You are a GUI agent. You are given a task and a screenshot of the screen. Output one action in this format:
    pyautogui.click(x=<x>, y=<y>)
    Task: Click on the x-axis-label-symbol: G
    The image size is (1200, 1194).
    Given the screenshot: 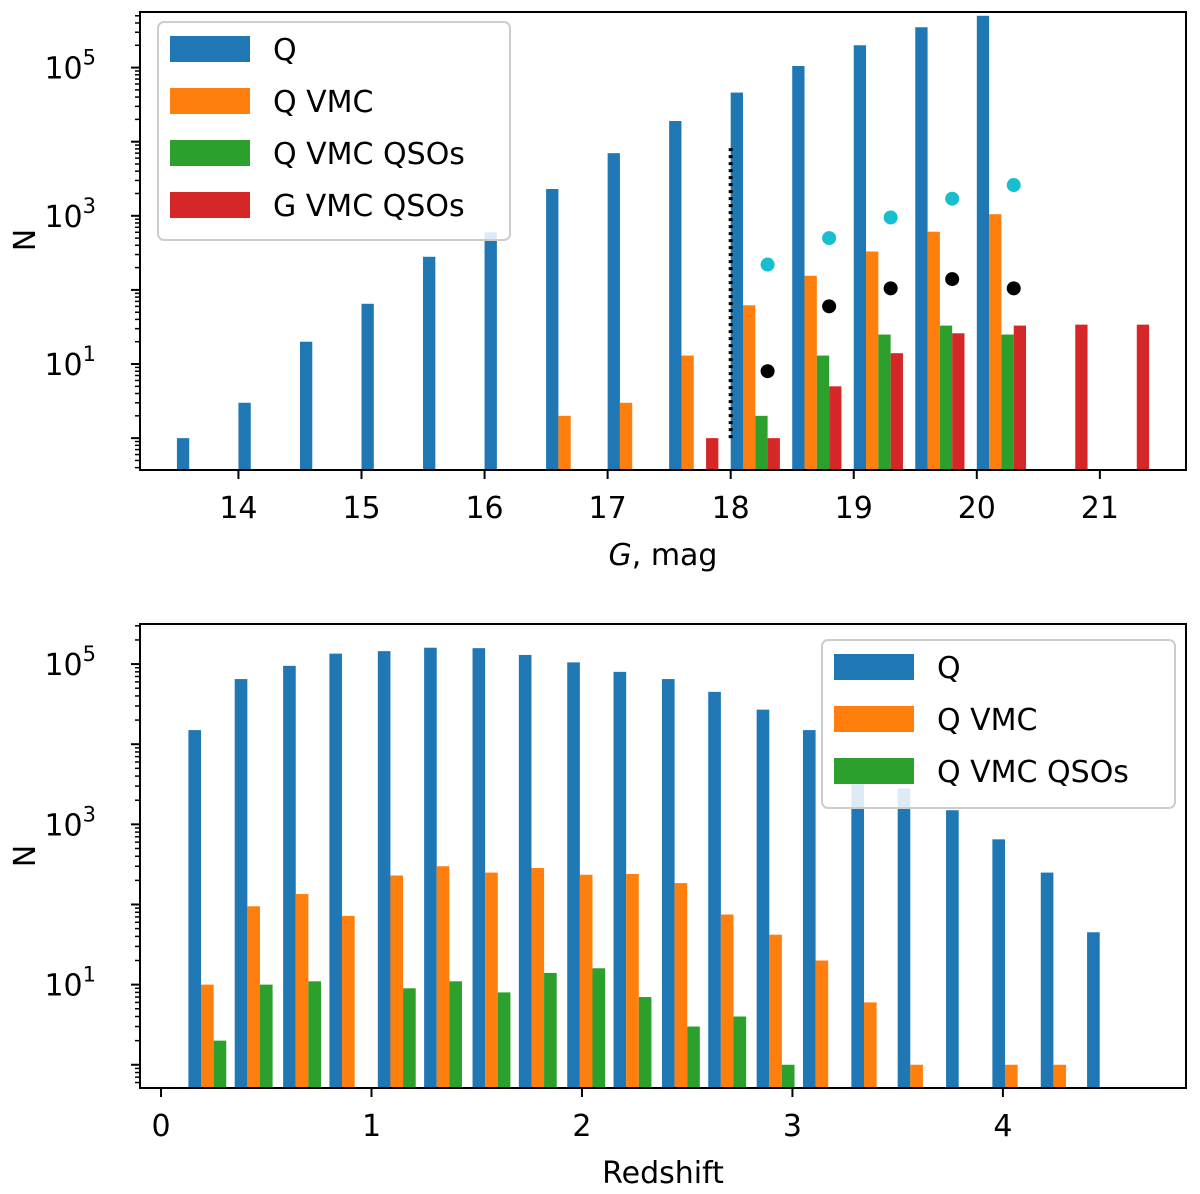 What is the action you would take?
    pyautogui.click(x=620, y=555)
    